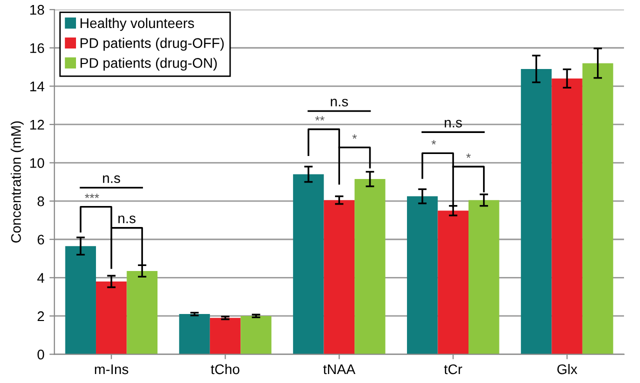 Image resolution: width=640 pixels, height=383 pixels. Describe the element at coordinates (37, 163) in the screenshot. I see `y-tick-label: 10` at that location.